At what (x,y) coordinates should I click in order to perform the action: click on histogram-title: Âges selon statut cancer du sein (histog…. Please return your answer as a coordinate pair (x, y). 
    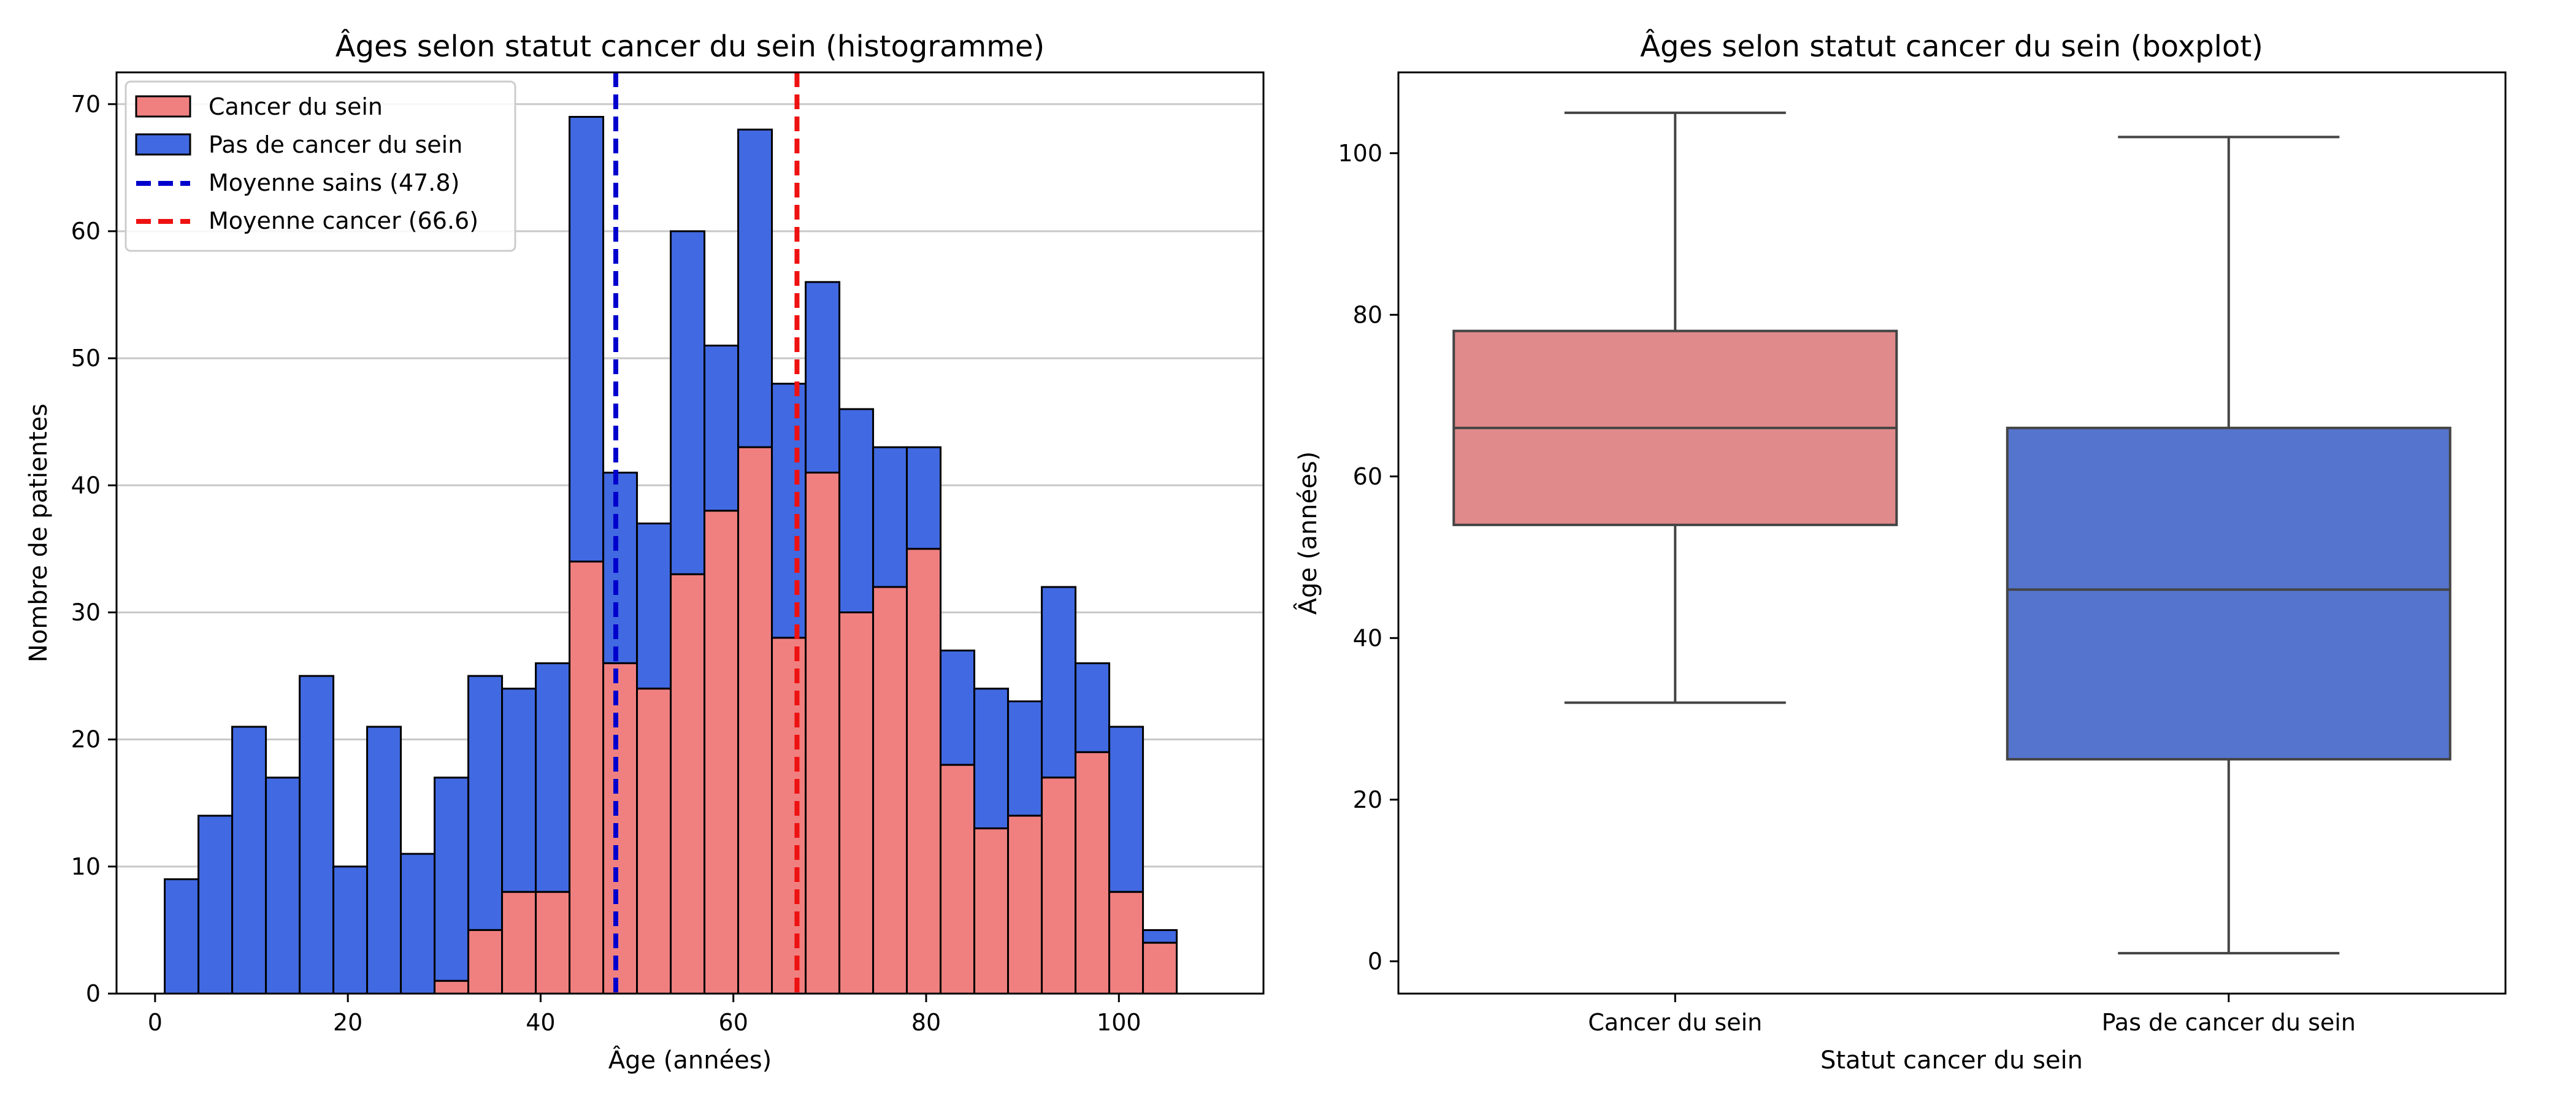
    Looking at the image, I should click on (690, 46).